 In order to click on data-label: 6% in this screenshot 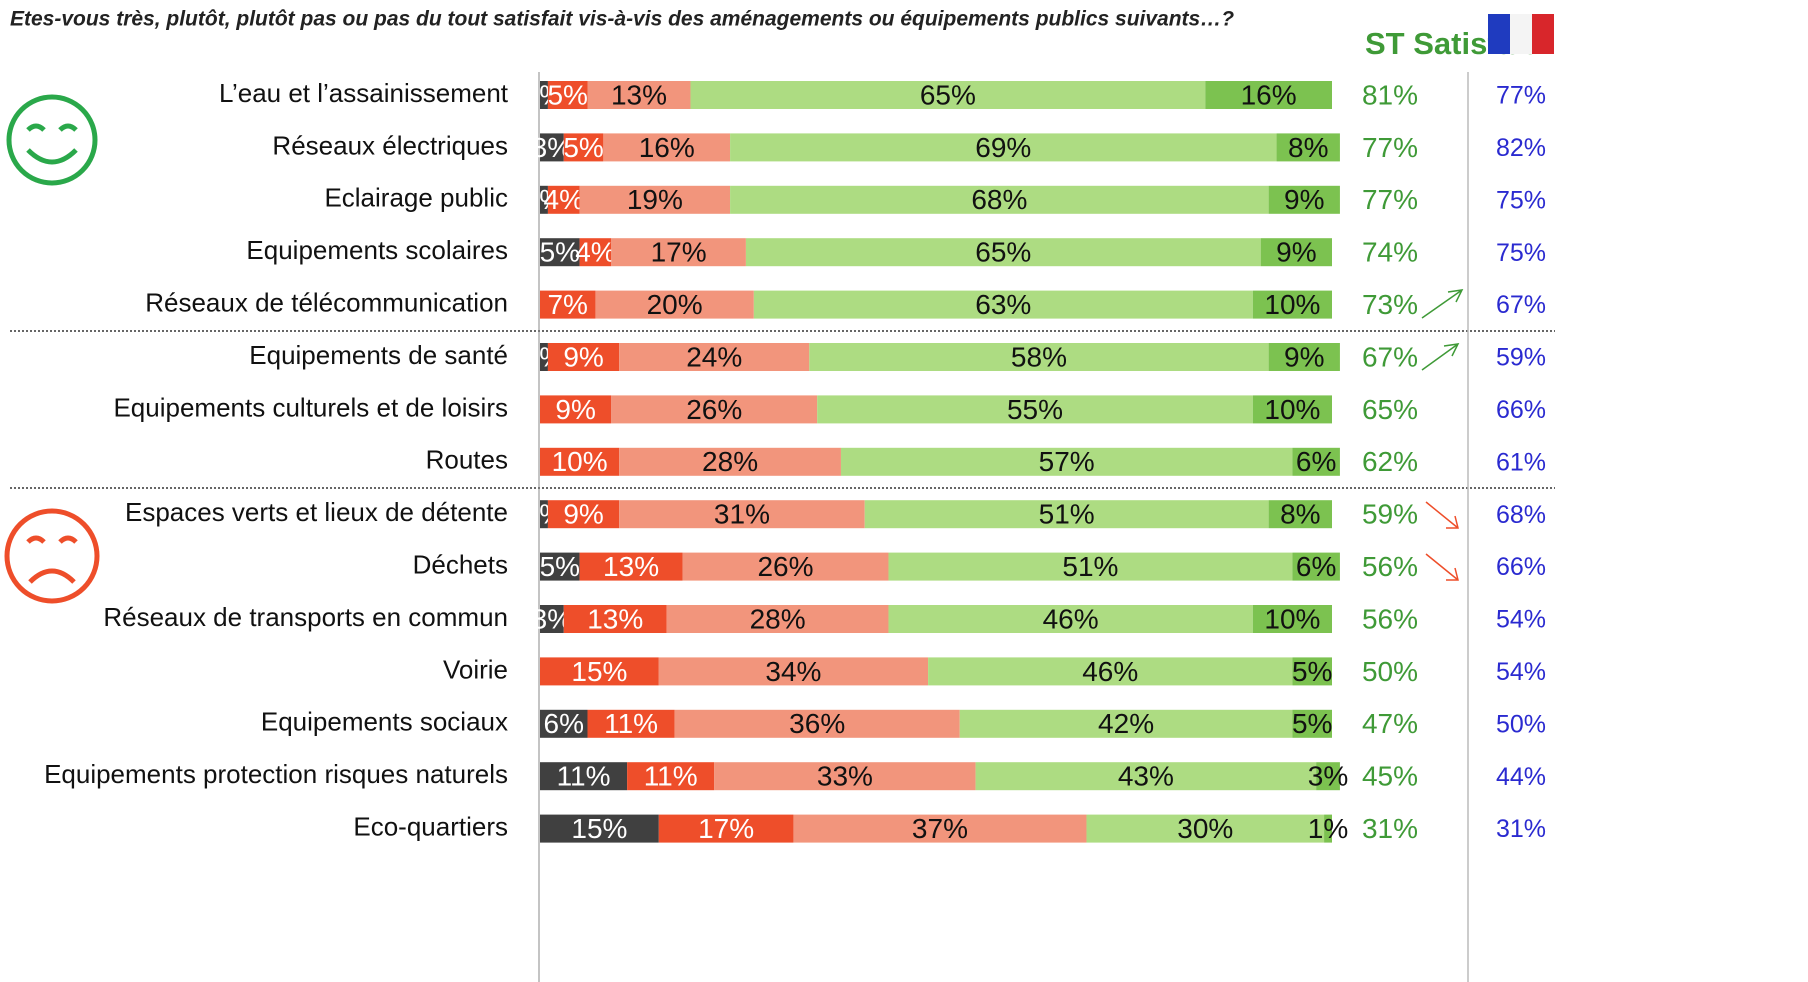, I will do `click(1316, 566)`.